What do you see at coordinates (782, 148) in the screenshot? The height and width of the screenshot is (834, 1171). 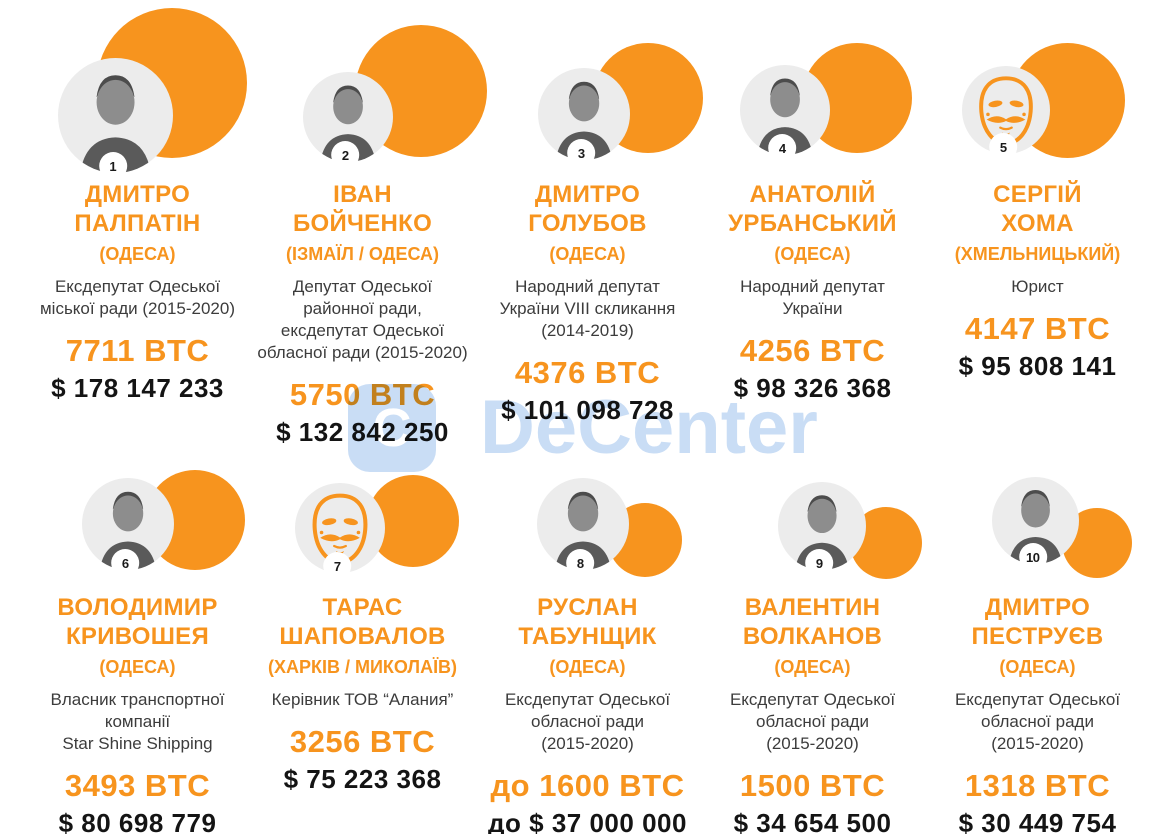 I see `rank-badge: 4` at bounding box center [782, 148].